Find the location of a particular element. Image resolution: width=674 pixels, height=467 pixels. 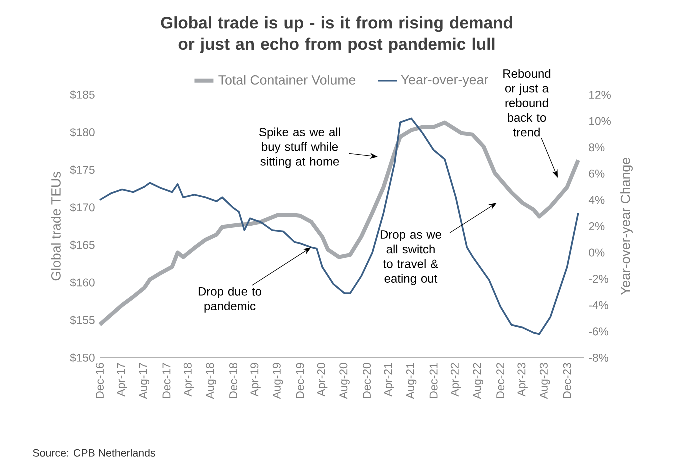

y2-tick-label: -2% is located at coordinates (598, 279).